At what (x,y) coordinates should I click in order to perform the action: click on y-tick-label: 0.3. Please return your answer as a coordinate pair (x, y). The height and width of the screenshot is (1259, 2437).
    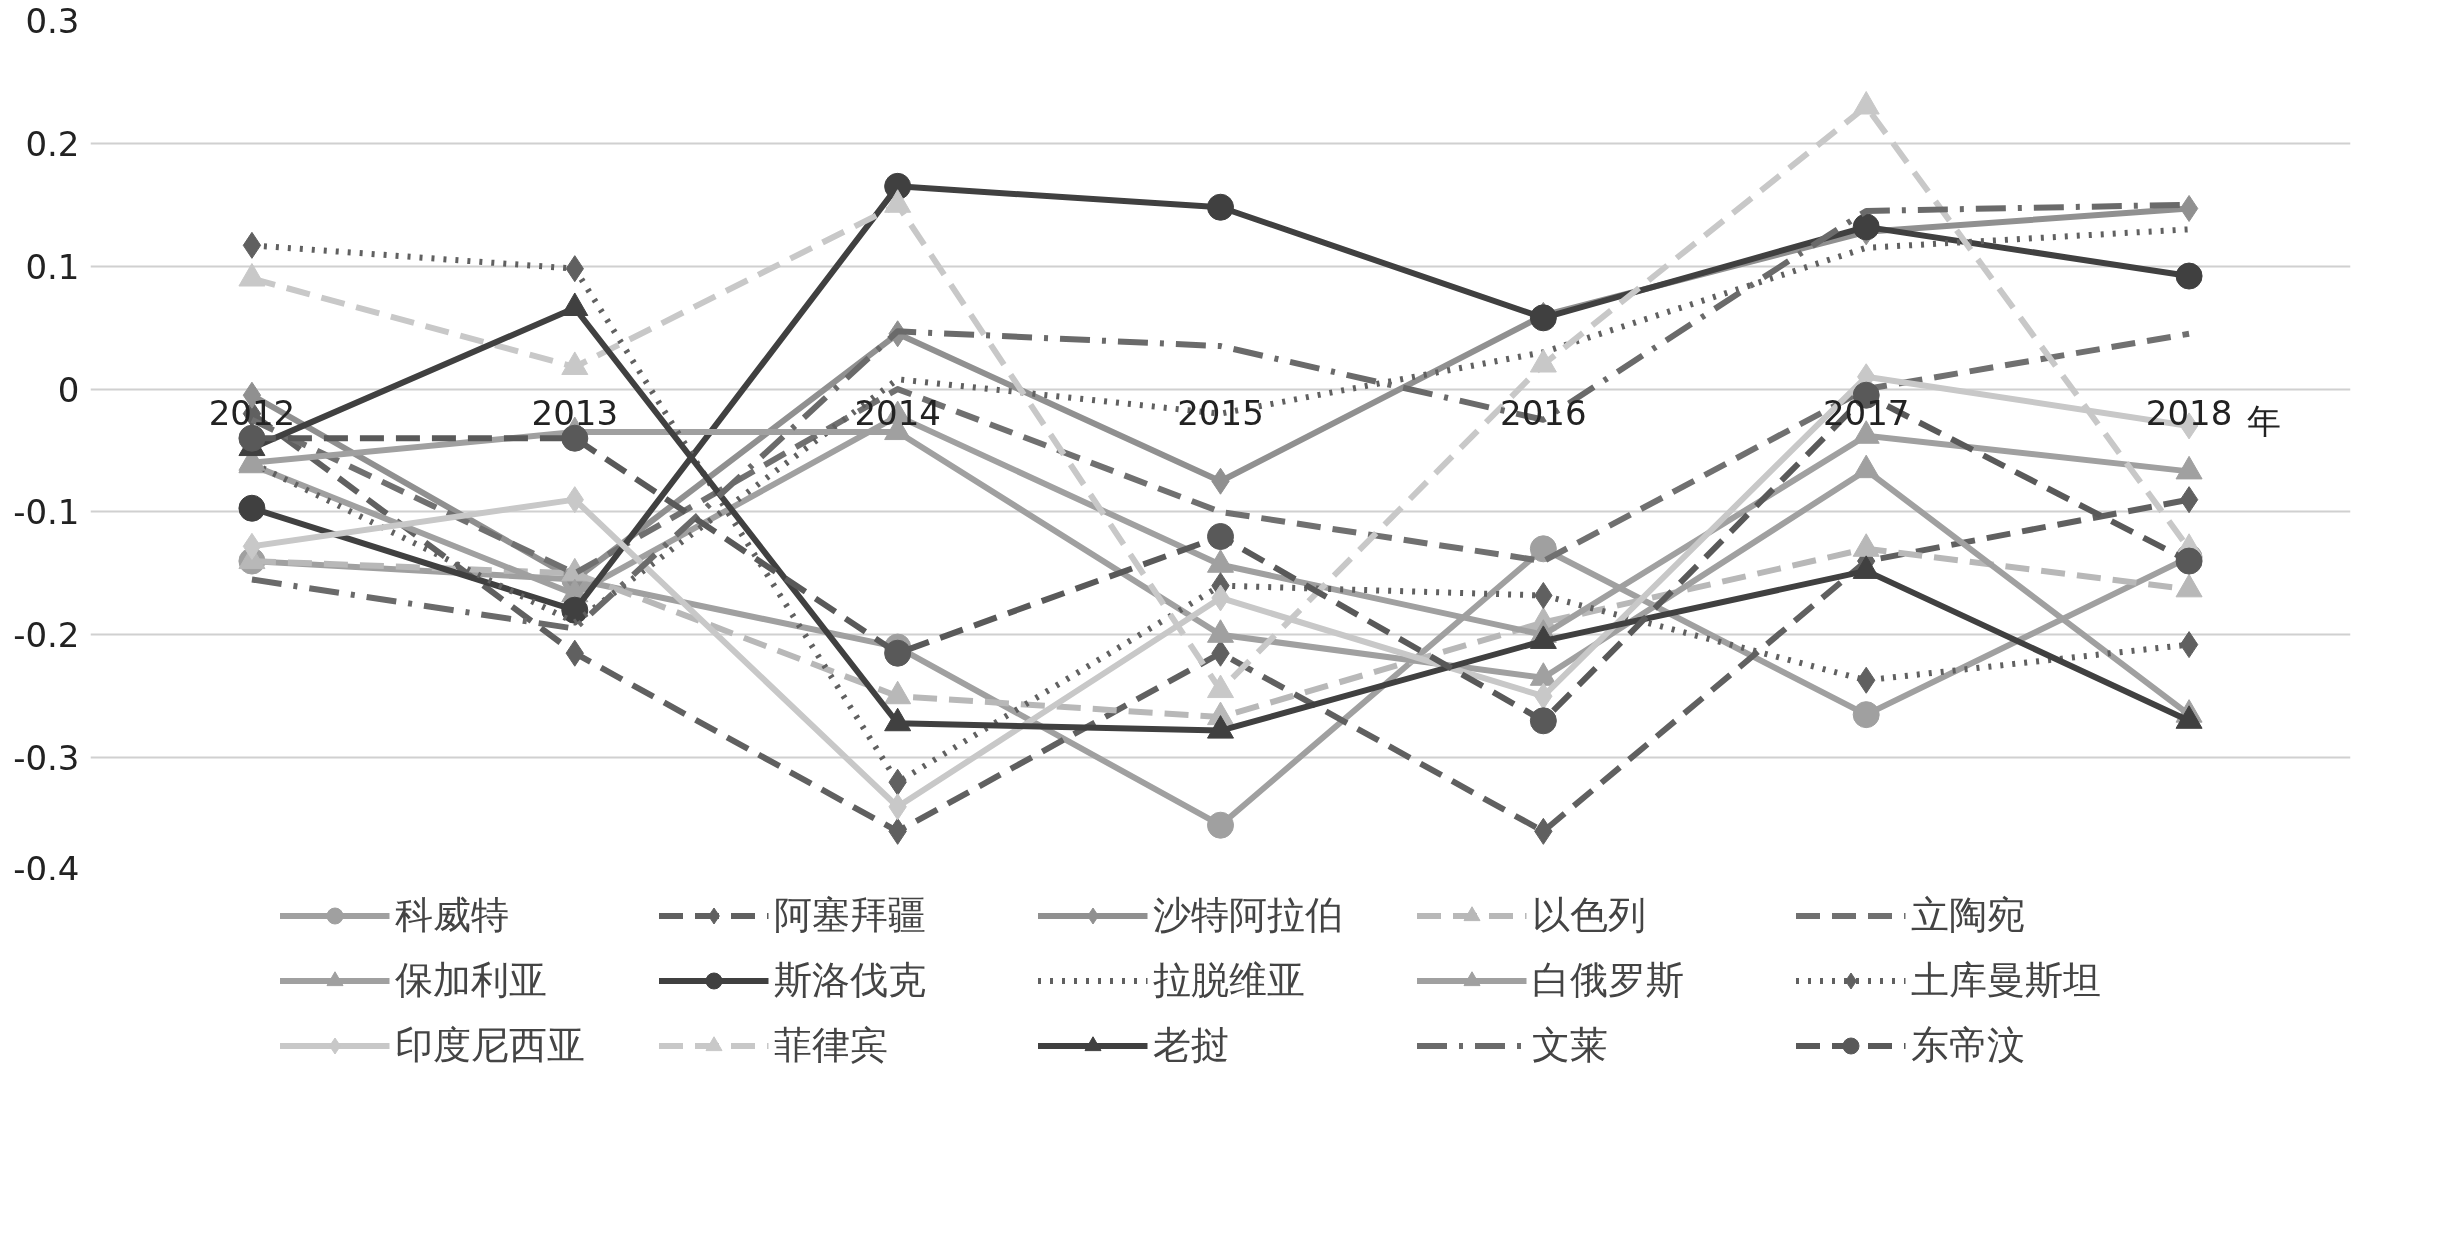
    Looking at the image, I should click on (52, 21).